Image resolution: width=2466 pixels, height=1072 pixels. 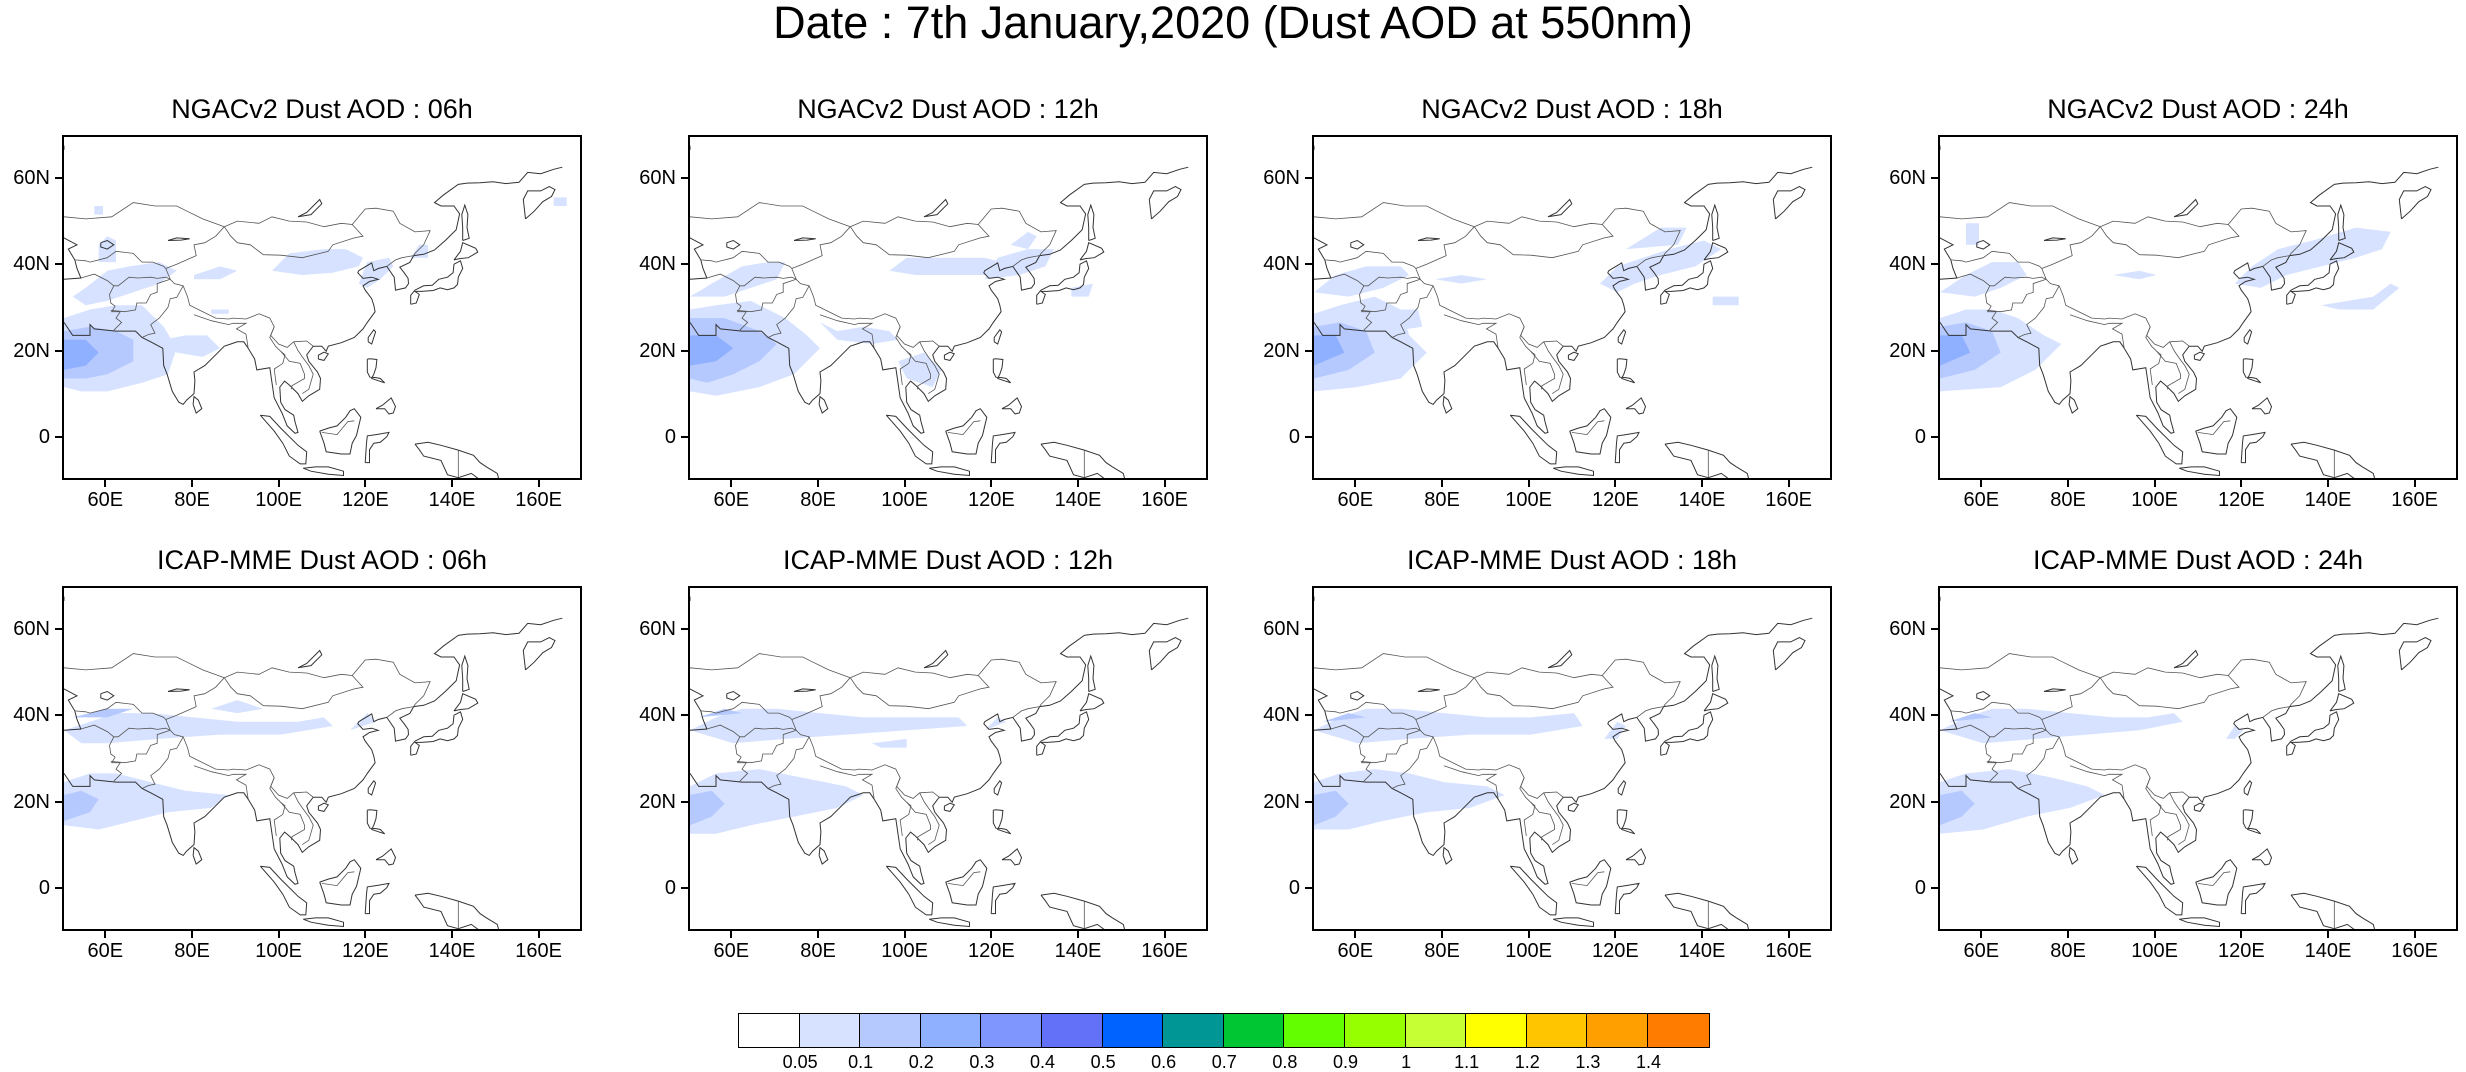 What do you see at coordinates (1164, 1062) in the screenshot?
I see `colorbar-label: 0.6` at bounding box center [1164, 1062].